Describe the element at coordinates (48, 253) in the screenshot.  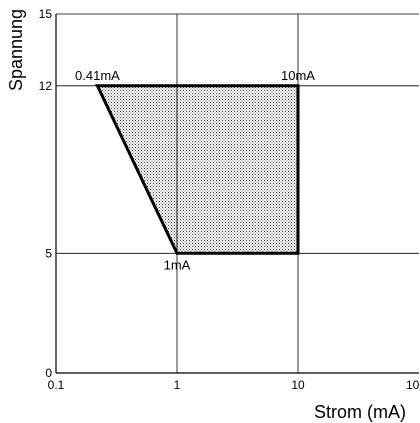
I see `y-tick-label: 5` at that location.